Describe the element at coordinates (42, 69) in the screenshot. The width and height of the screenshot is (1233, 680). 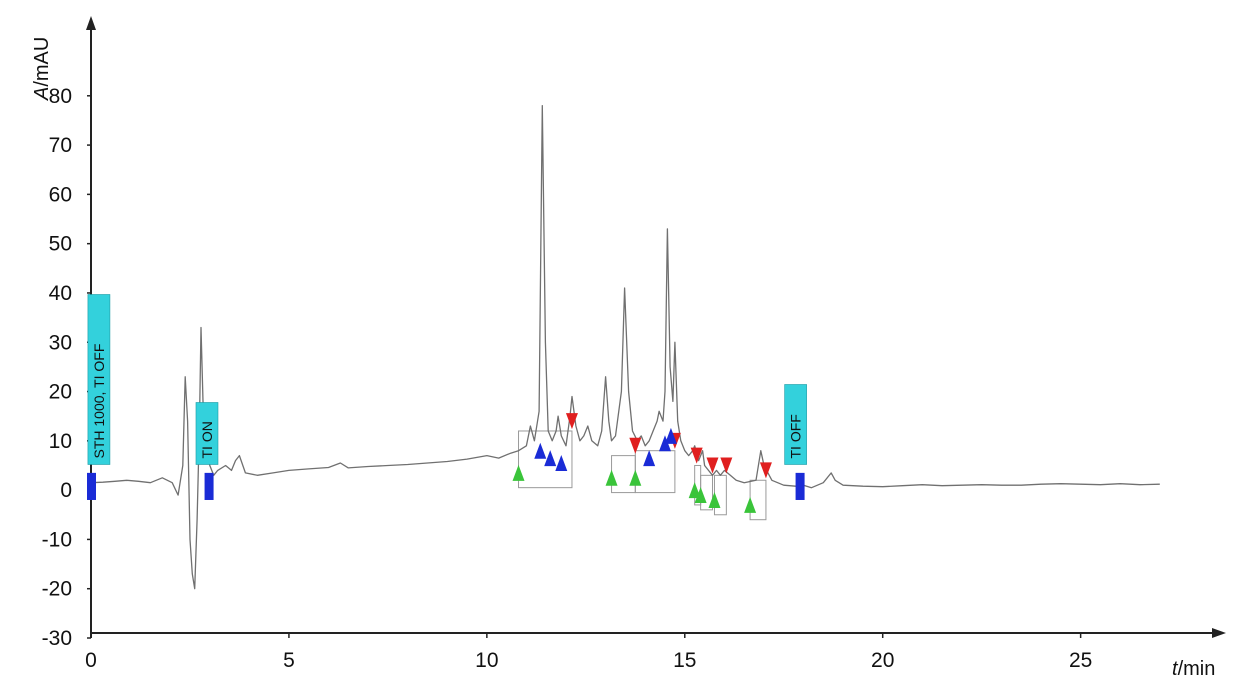
I see `y-axis-title: A/mAU` at that location.